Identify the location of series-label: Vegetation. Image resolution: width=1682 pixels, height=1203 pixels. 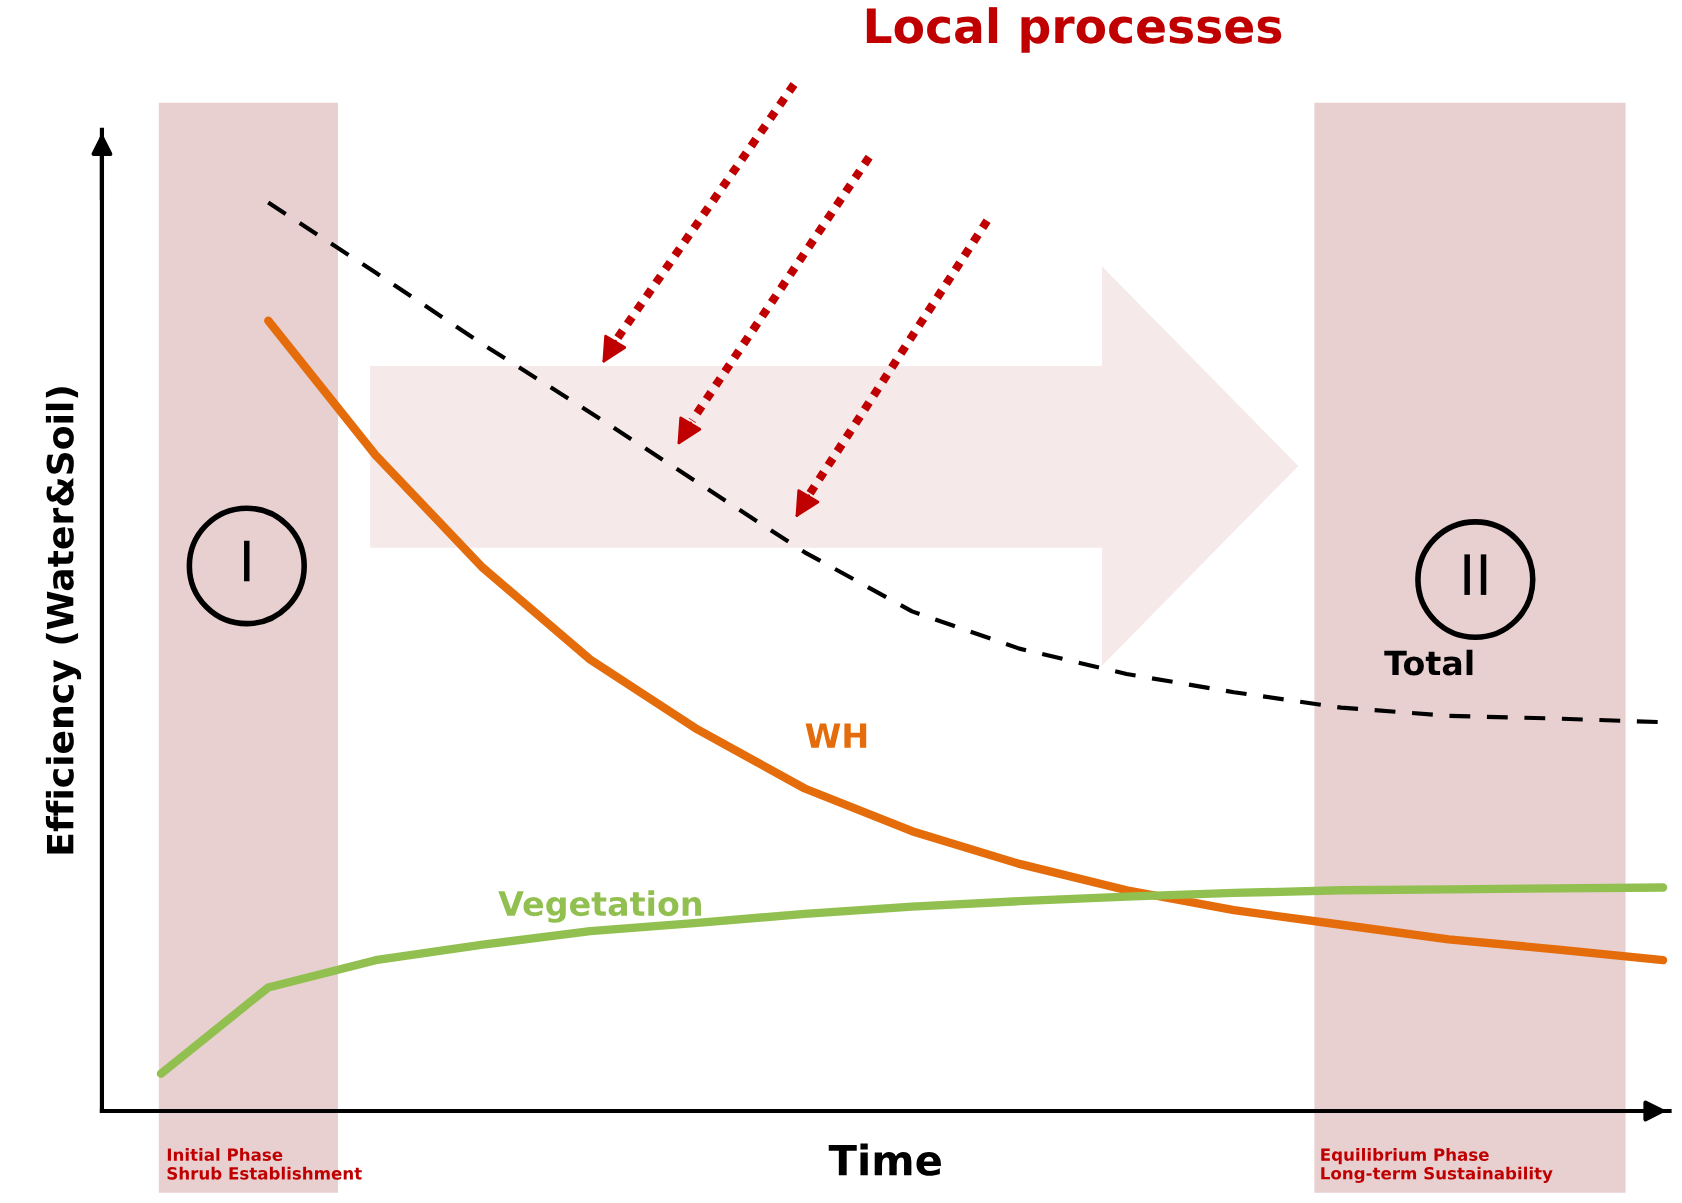
(599, 906).